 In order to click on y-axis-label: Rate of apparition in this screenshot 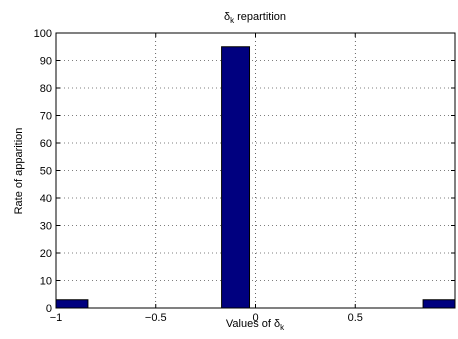, I will do `click(19, 171)`.